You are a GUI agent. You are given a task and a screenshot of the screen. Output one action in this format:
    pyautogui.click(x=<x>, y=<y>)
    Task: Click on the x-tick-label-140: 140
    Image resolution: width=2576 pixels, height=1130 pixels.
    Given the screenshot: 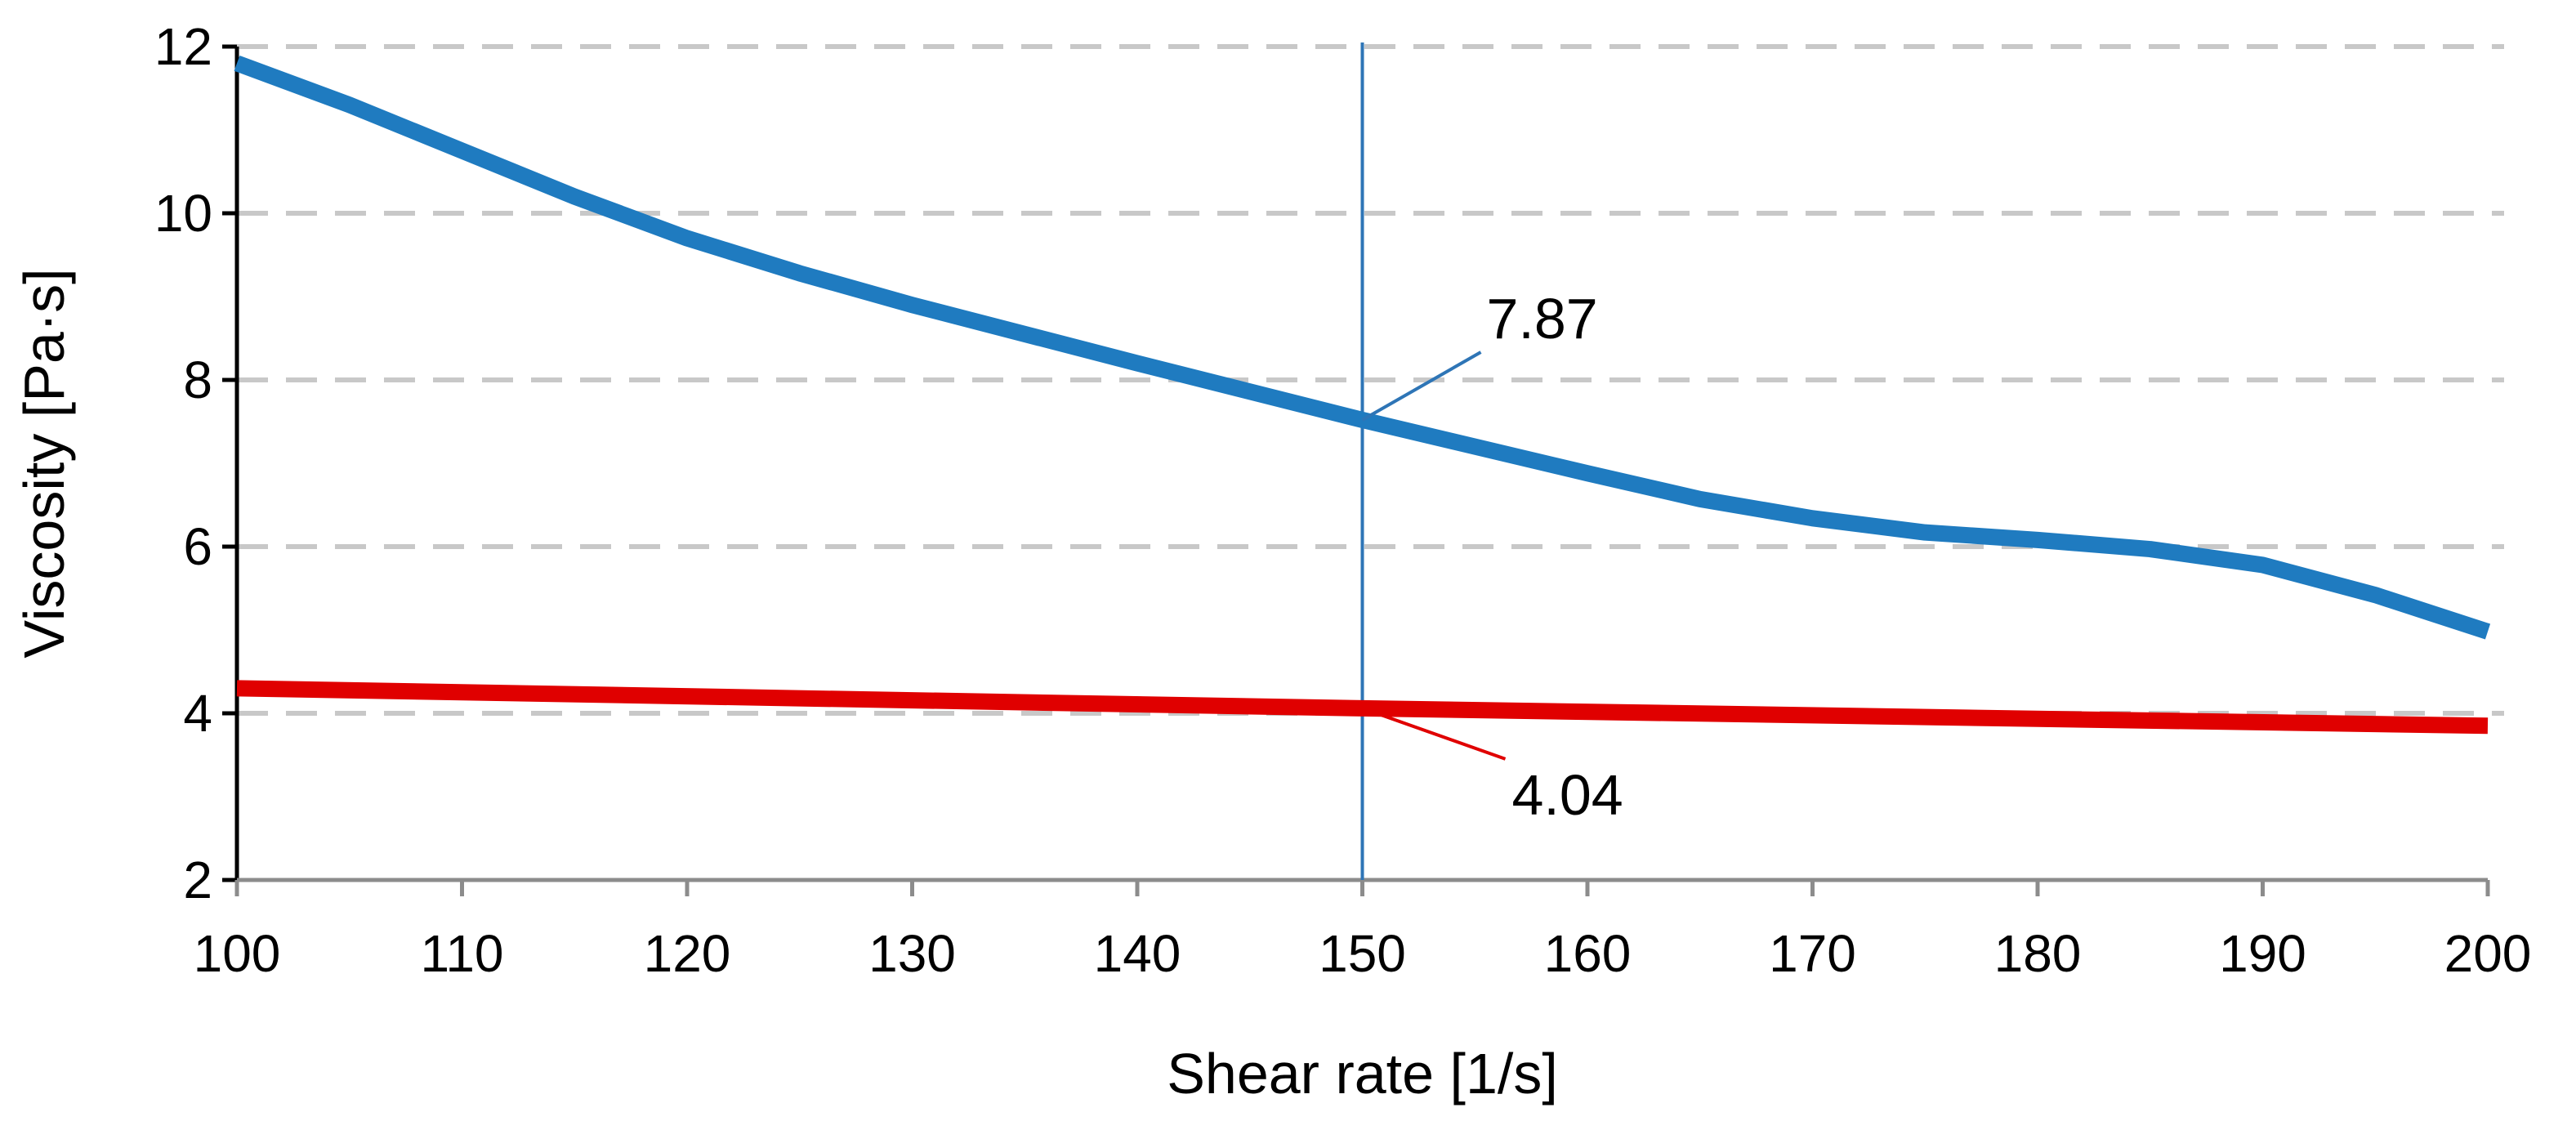 What is the action you would take?
    pyautogui.click(x=1138, y=954)
    